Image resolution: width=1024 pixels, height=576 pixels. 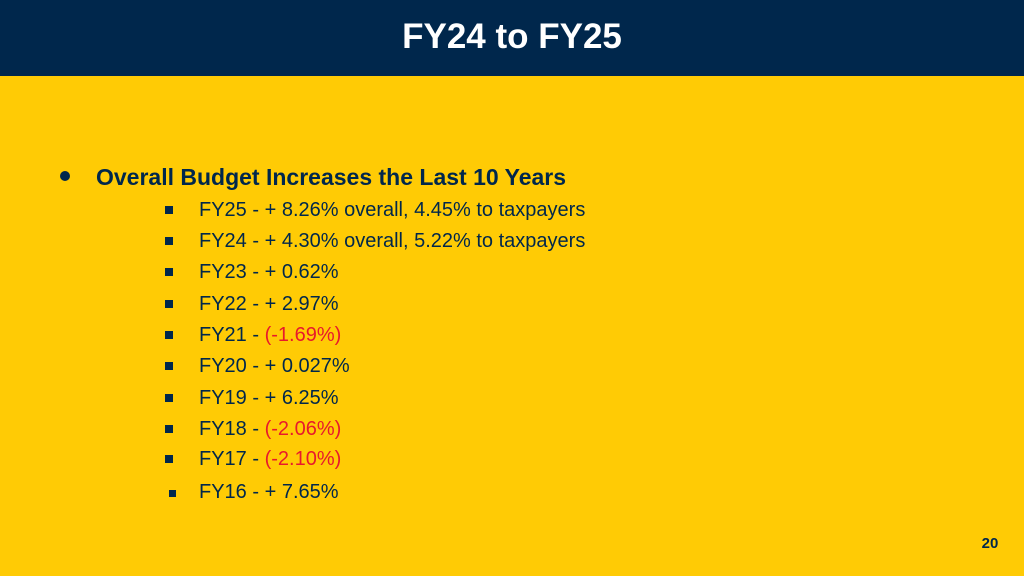 I want to click on title-bar, so click(x=512, y=38).